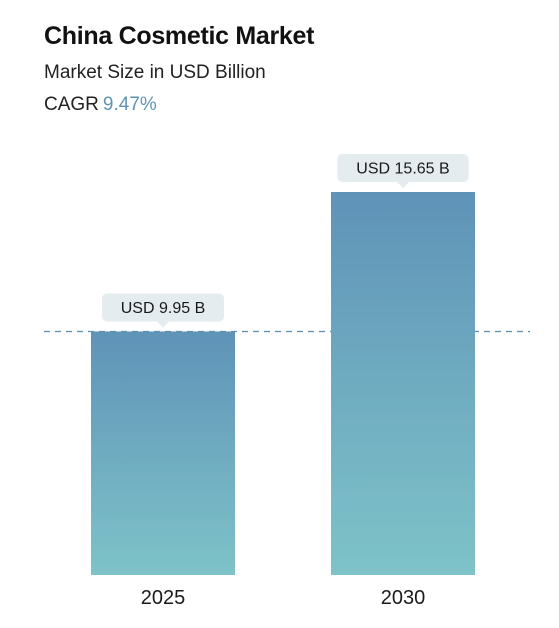 The width and height of the screenshot is (559, 628). What do you see at coordinates (129, 104) in the screenshot?
I see `cagr-value: 9.47%` at bounding box center [129, 104].